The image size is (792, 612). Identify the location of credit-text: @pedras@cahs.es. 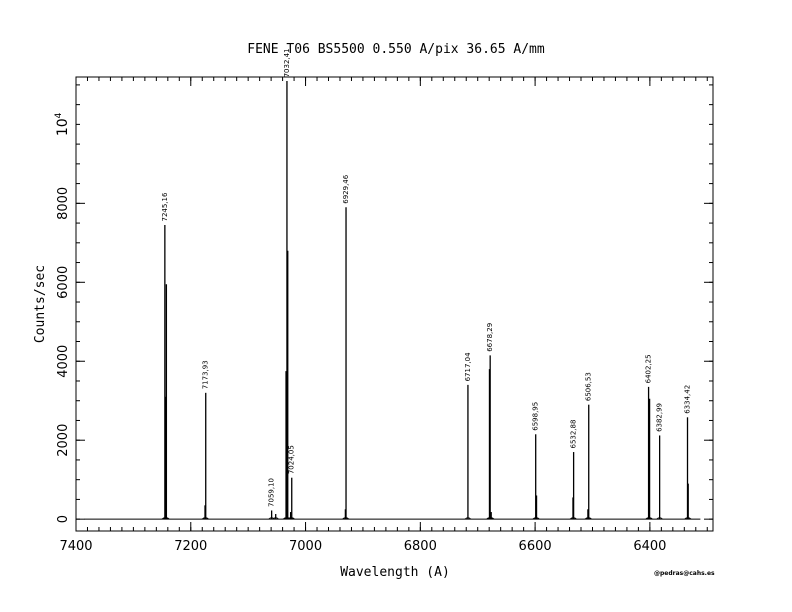
(684, 573).